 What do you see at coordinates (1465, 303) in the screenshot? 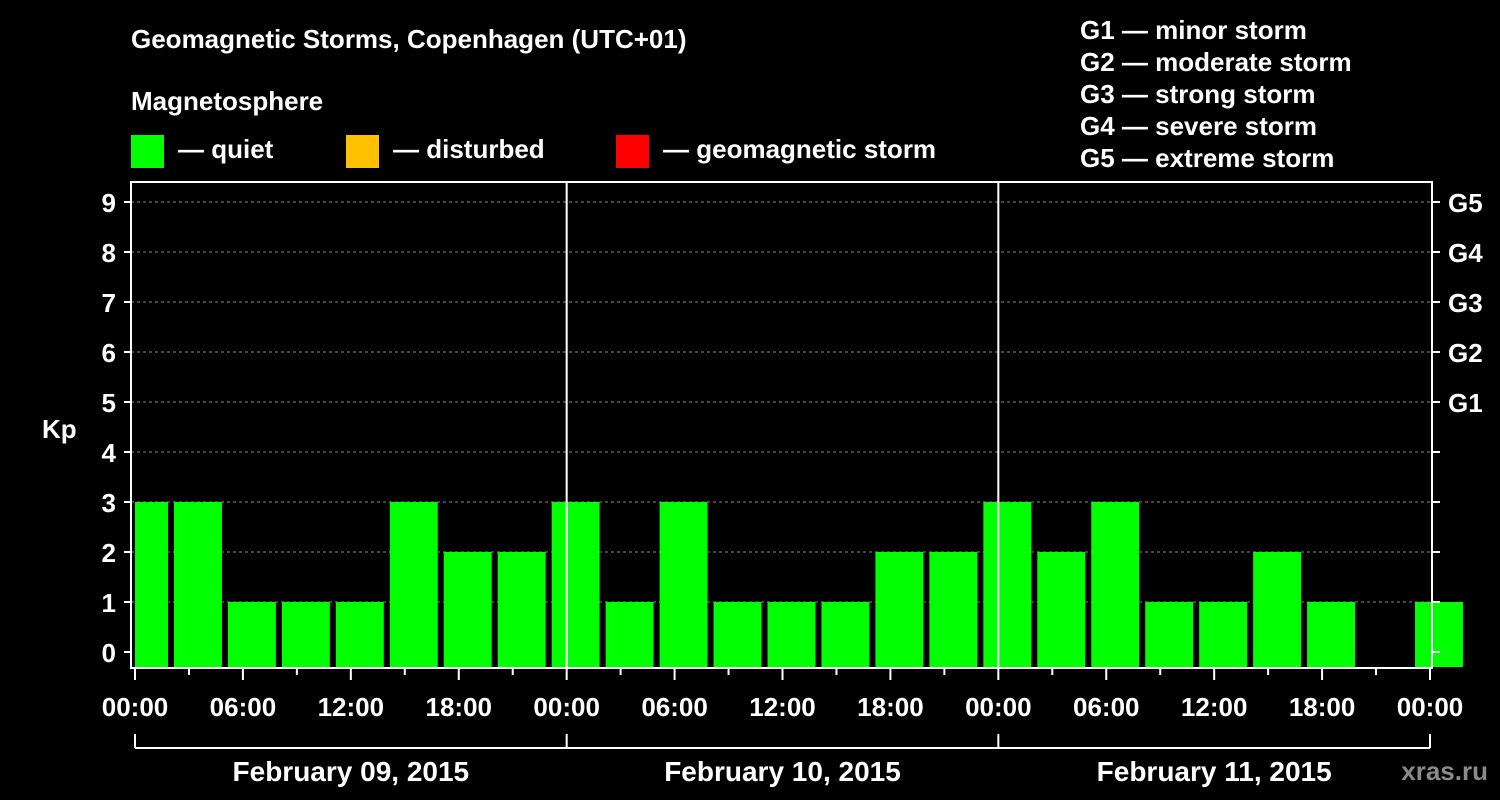
I see `storm-level-tick-label: G3` at bounding box center [1465, 303].